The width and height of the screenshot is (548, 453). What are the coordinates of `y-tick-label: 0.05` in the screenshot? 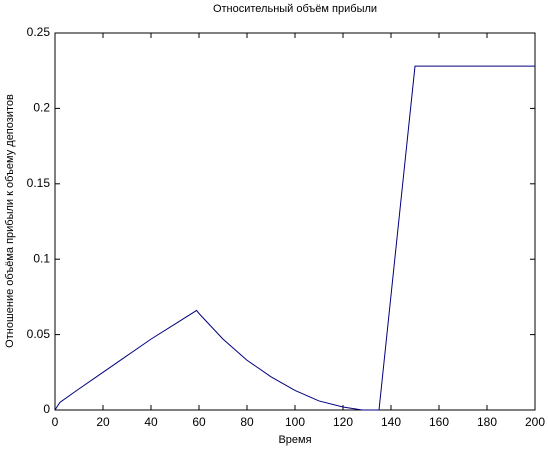 It's located at (39, 334).